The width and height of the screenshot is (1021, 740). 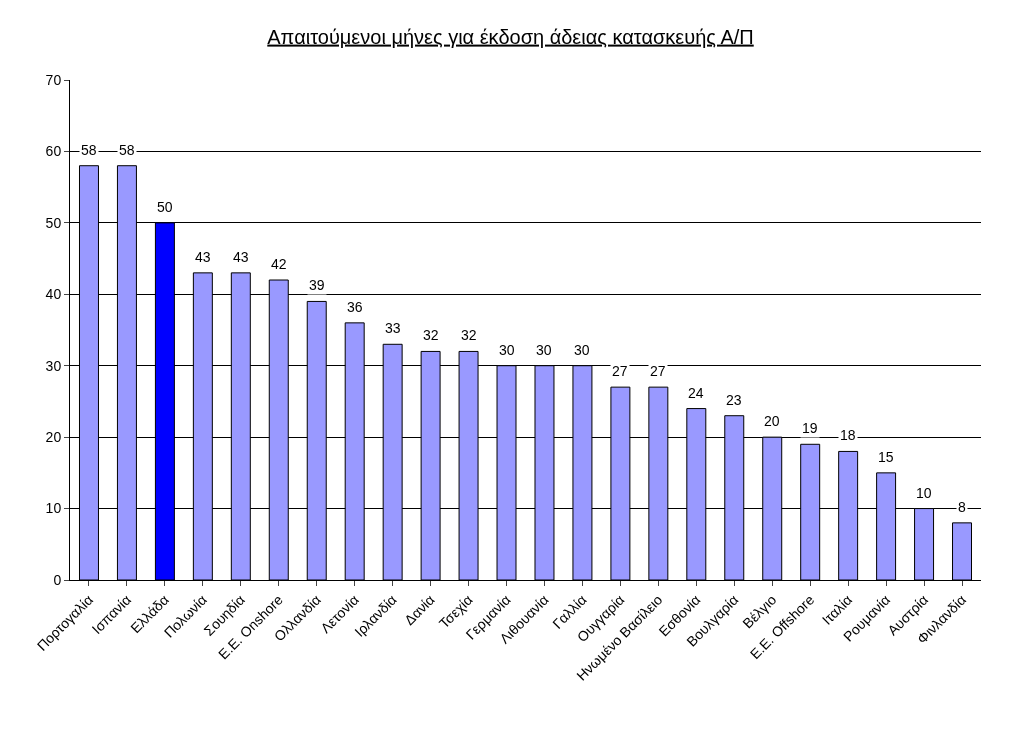 I want to click on data-label: 42, so click(x=279, y=264).